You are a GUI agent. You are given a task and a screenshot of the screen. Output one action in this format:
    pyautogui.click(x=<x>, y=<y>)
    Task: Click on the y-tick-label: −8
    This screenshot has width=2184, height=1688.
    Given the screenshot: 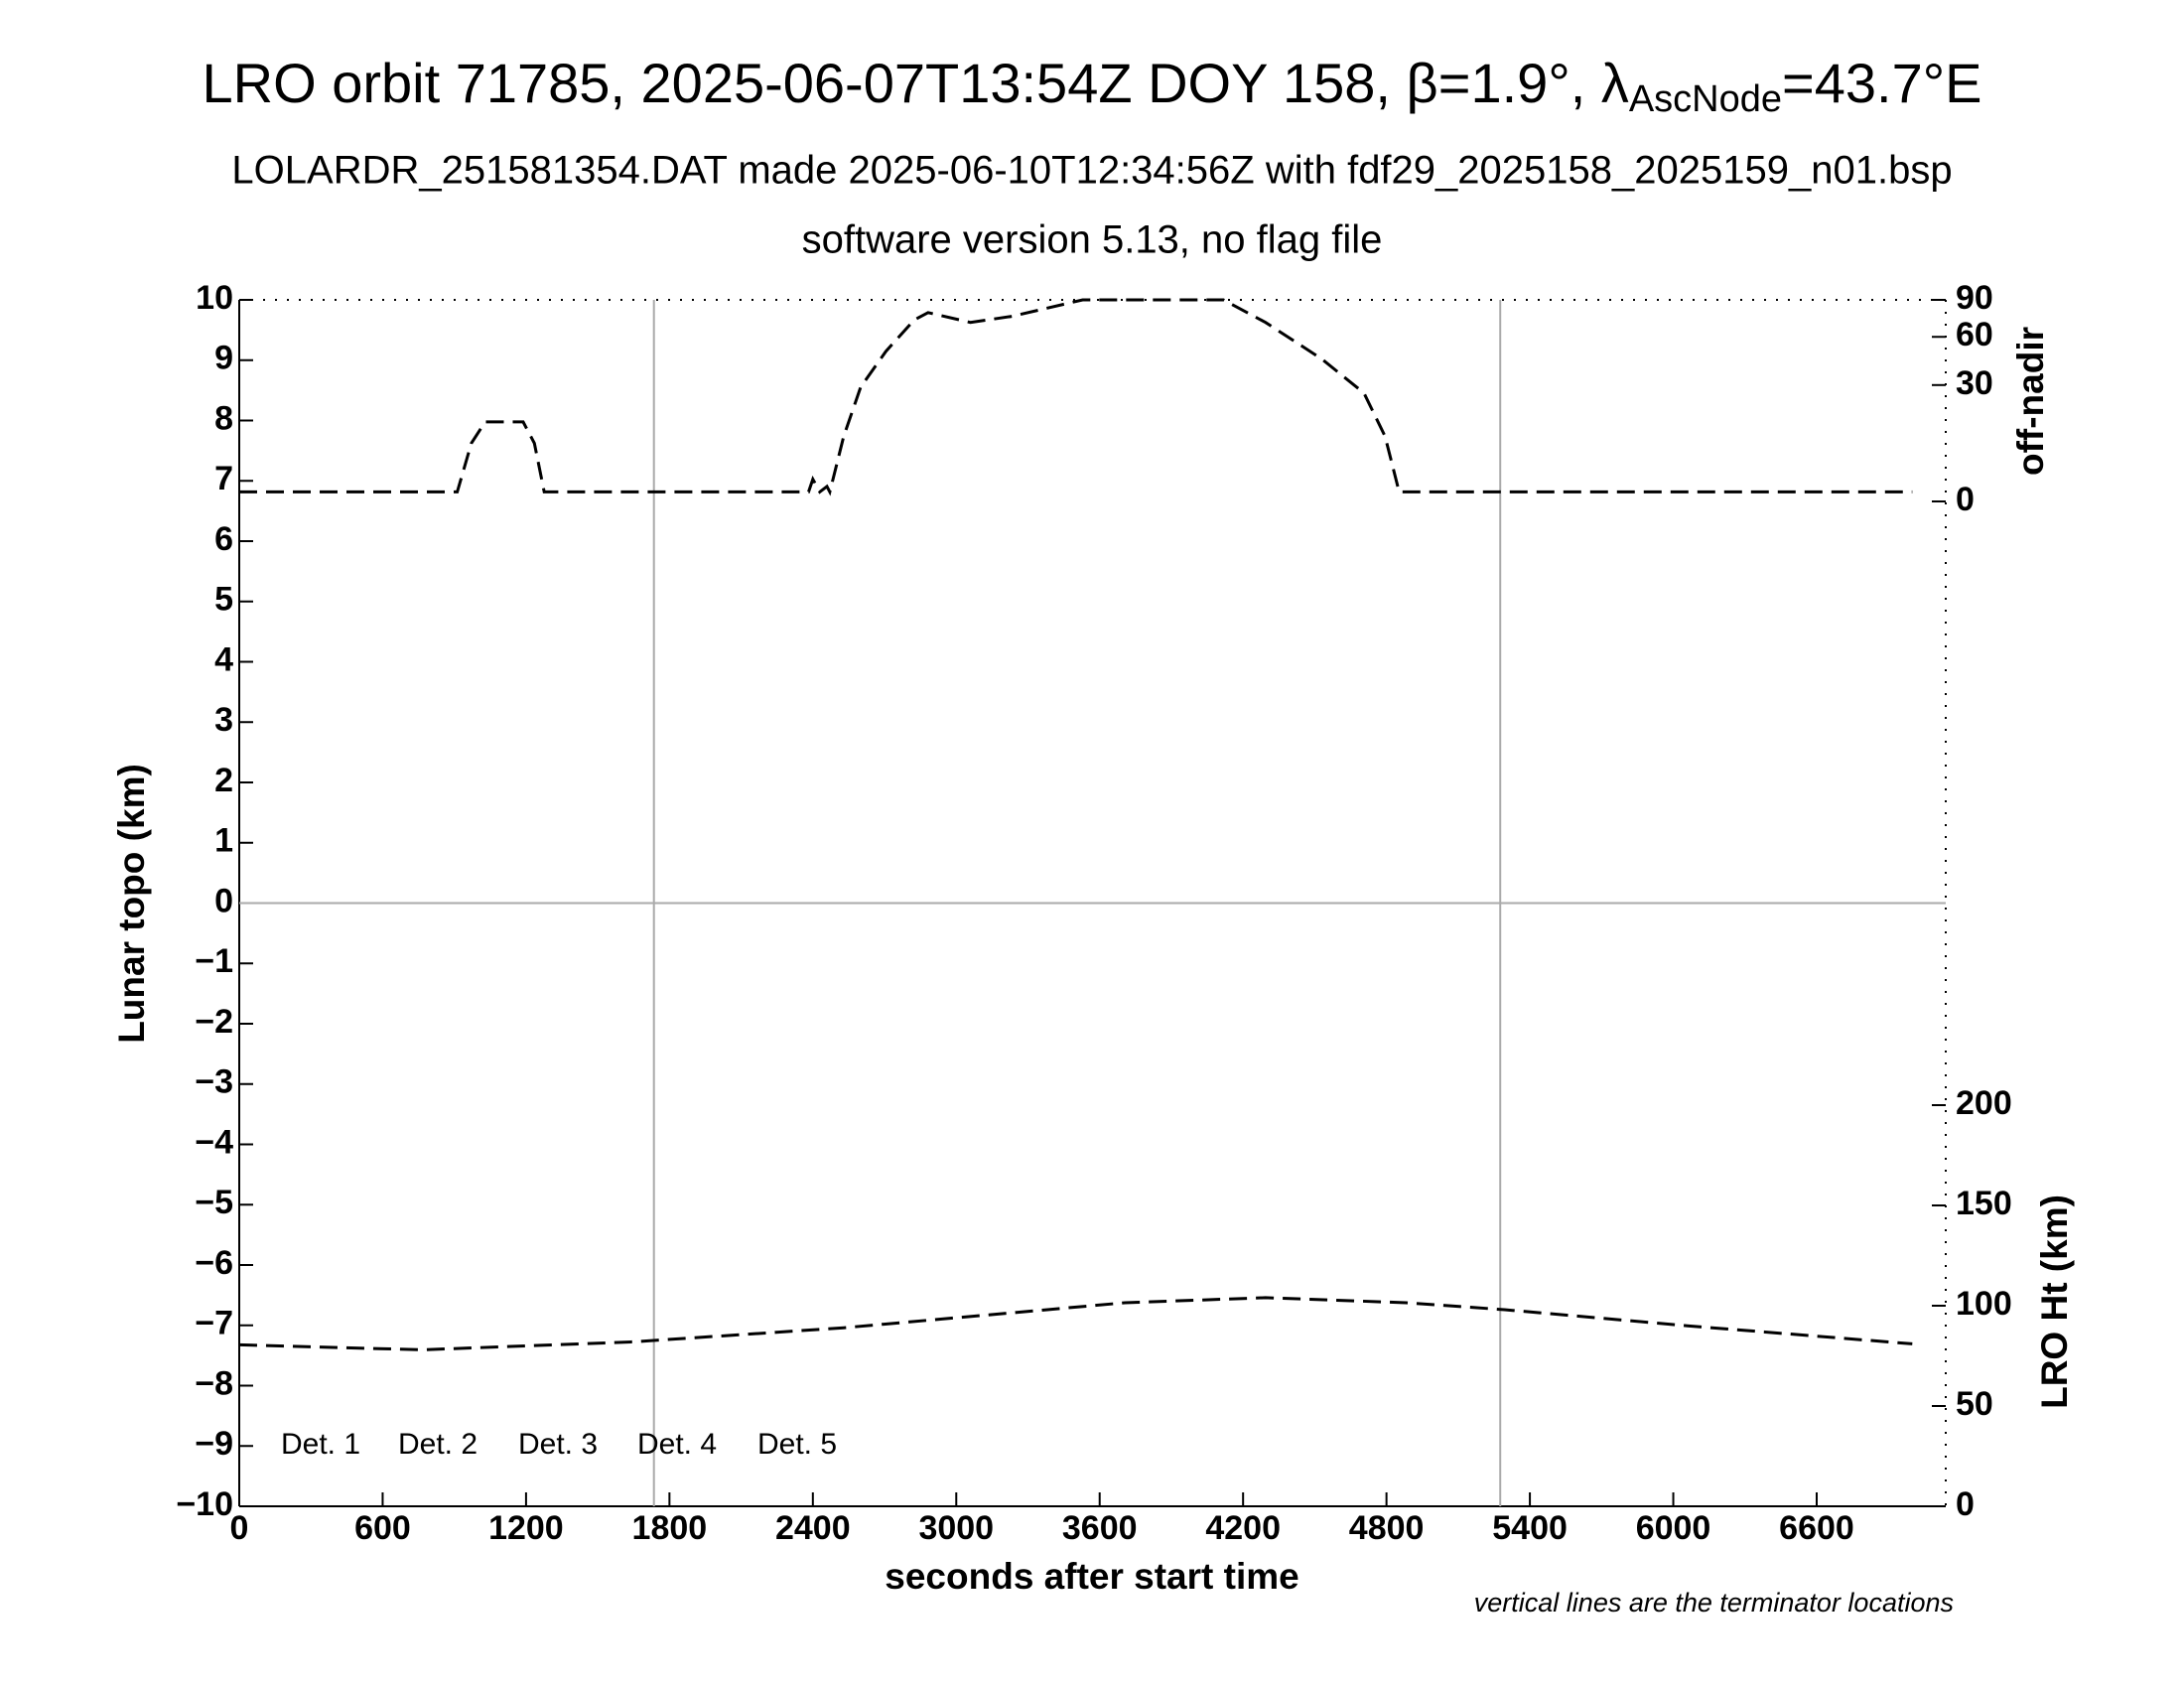 What is the action you would take?
    pyautogui.click(x=214, y=1383)
    